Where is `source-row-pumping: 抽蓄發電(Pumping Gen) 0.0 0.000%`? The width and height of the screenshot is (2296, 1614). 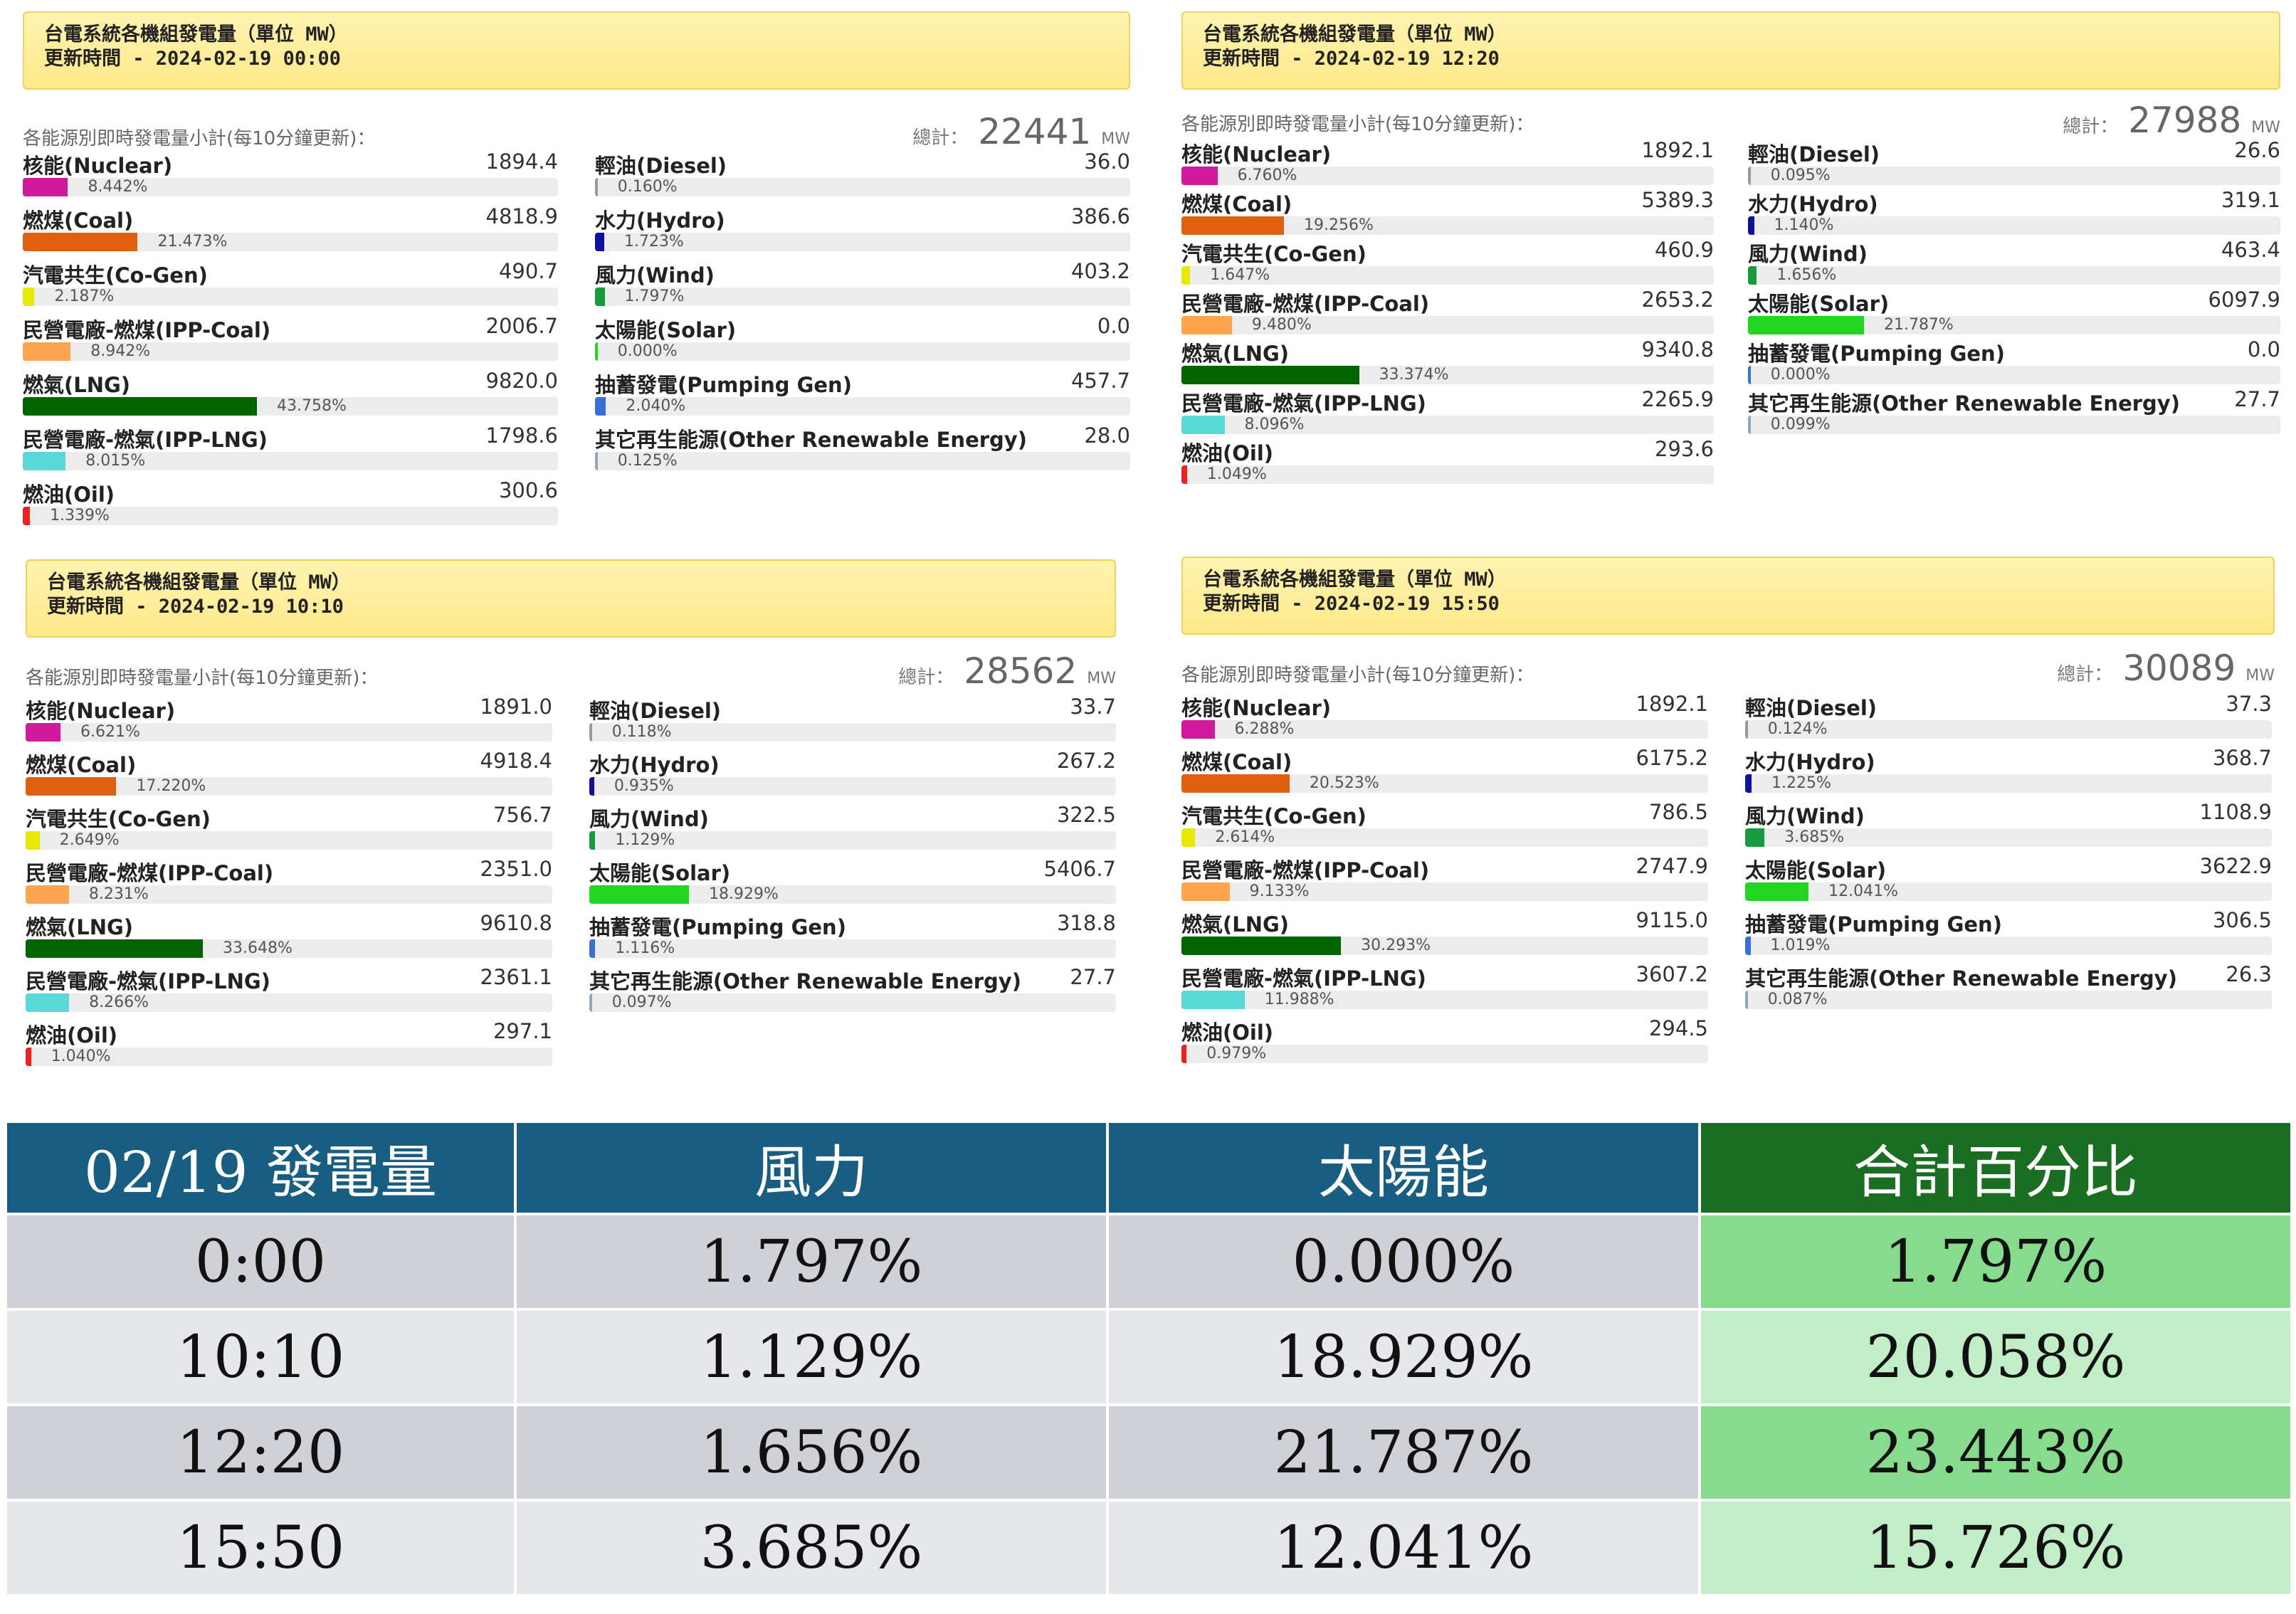 source-row-pumping: 抽蓄發電(Pumping Gen) 0.0 0.000% is located at coordinates (2014, 363).